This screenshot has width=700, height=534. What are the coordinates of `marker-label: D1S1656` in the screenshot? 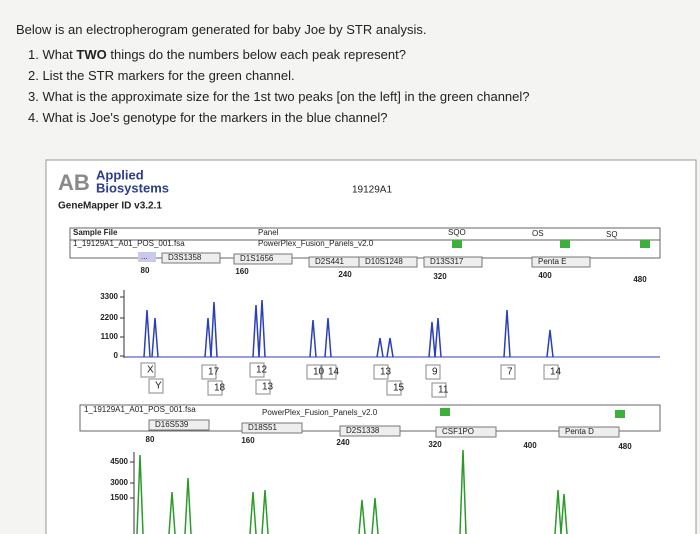 It's located at (257, 258).